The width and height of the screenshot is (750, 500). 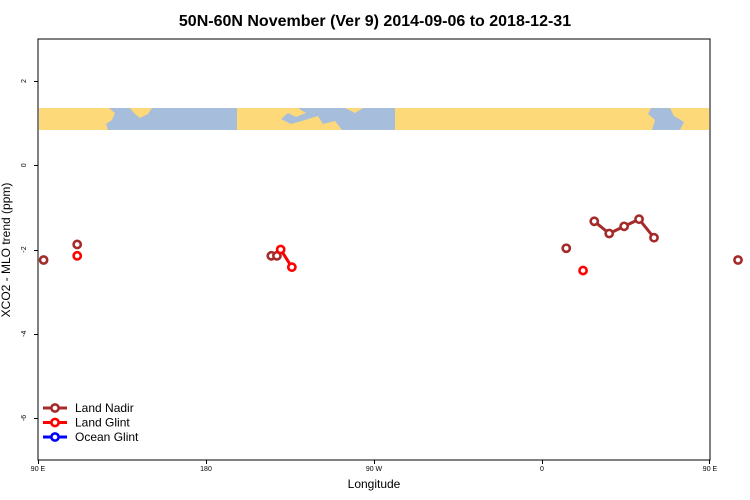 What do you see at coordinates (104, 408) in the screenshot?
I see `legend-label: Land Nadir` at bounding box center [104, 408].